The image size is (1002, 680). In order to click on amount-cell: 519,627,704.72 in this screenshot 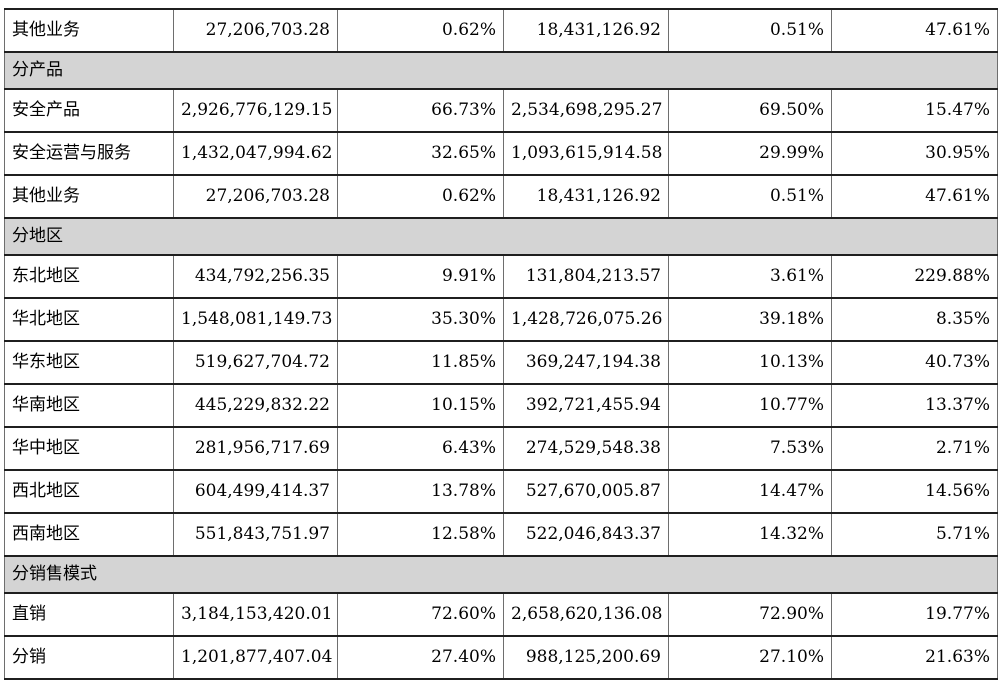, I will do `click(255, 362)`.